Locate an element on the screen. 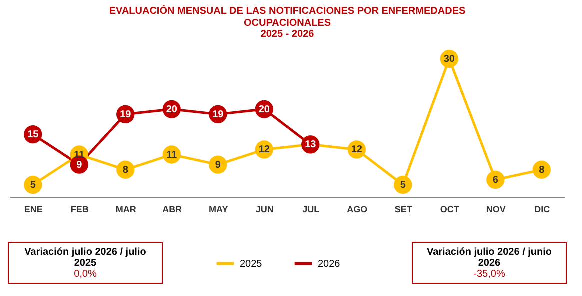 Image resolution: width=582 pixels, height=296 pixels. data-label: 30 is located at coordinates (450, 59).